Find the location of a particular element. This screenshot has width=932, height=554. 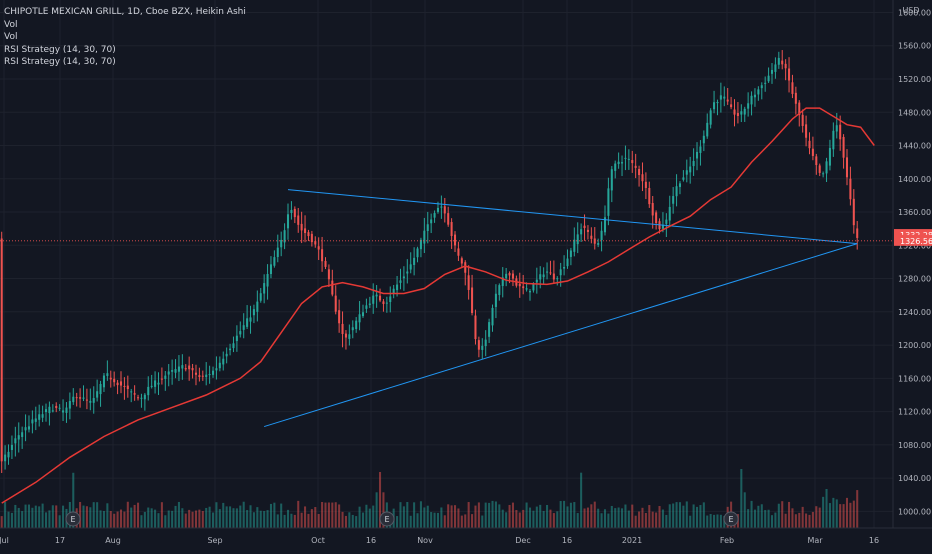

indicator-rsi-1: RSI Strategy (14, 30, 70) is located at coordinates (60, 49).